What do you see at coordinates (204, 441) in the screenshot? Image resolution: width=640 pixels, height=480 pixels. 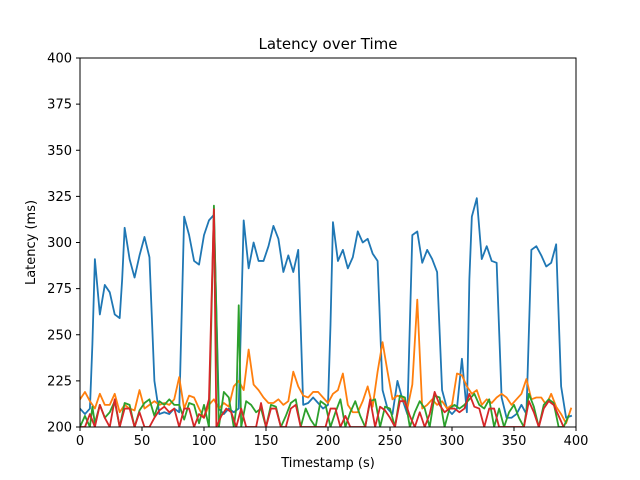 I see `x-tick-label: 100` at bounding box center [204, 441].